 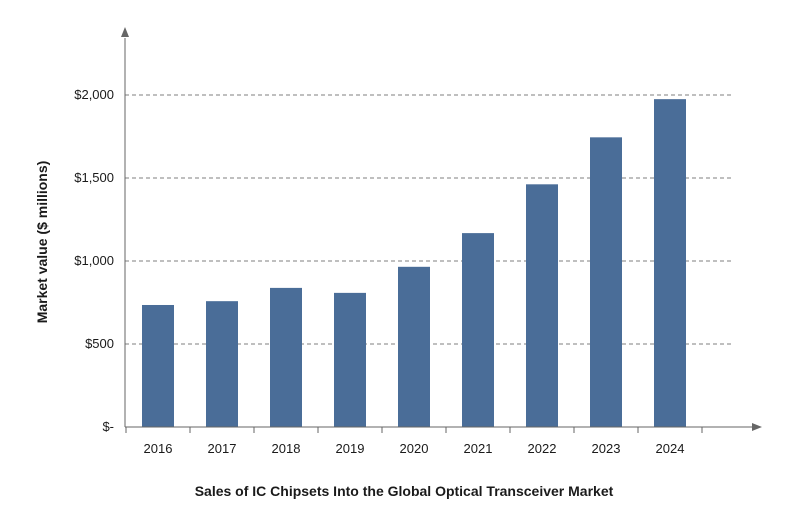 What do you see at coordinates (99, 343) in the screenshot?
I see `y-tick-label: $500` at bounding box center [99, 343].